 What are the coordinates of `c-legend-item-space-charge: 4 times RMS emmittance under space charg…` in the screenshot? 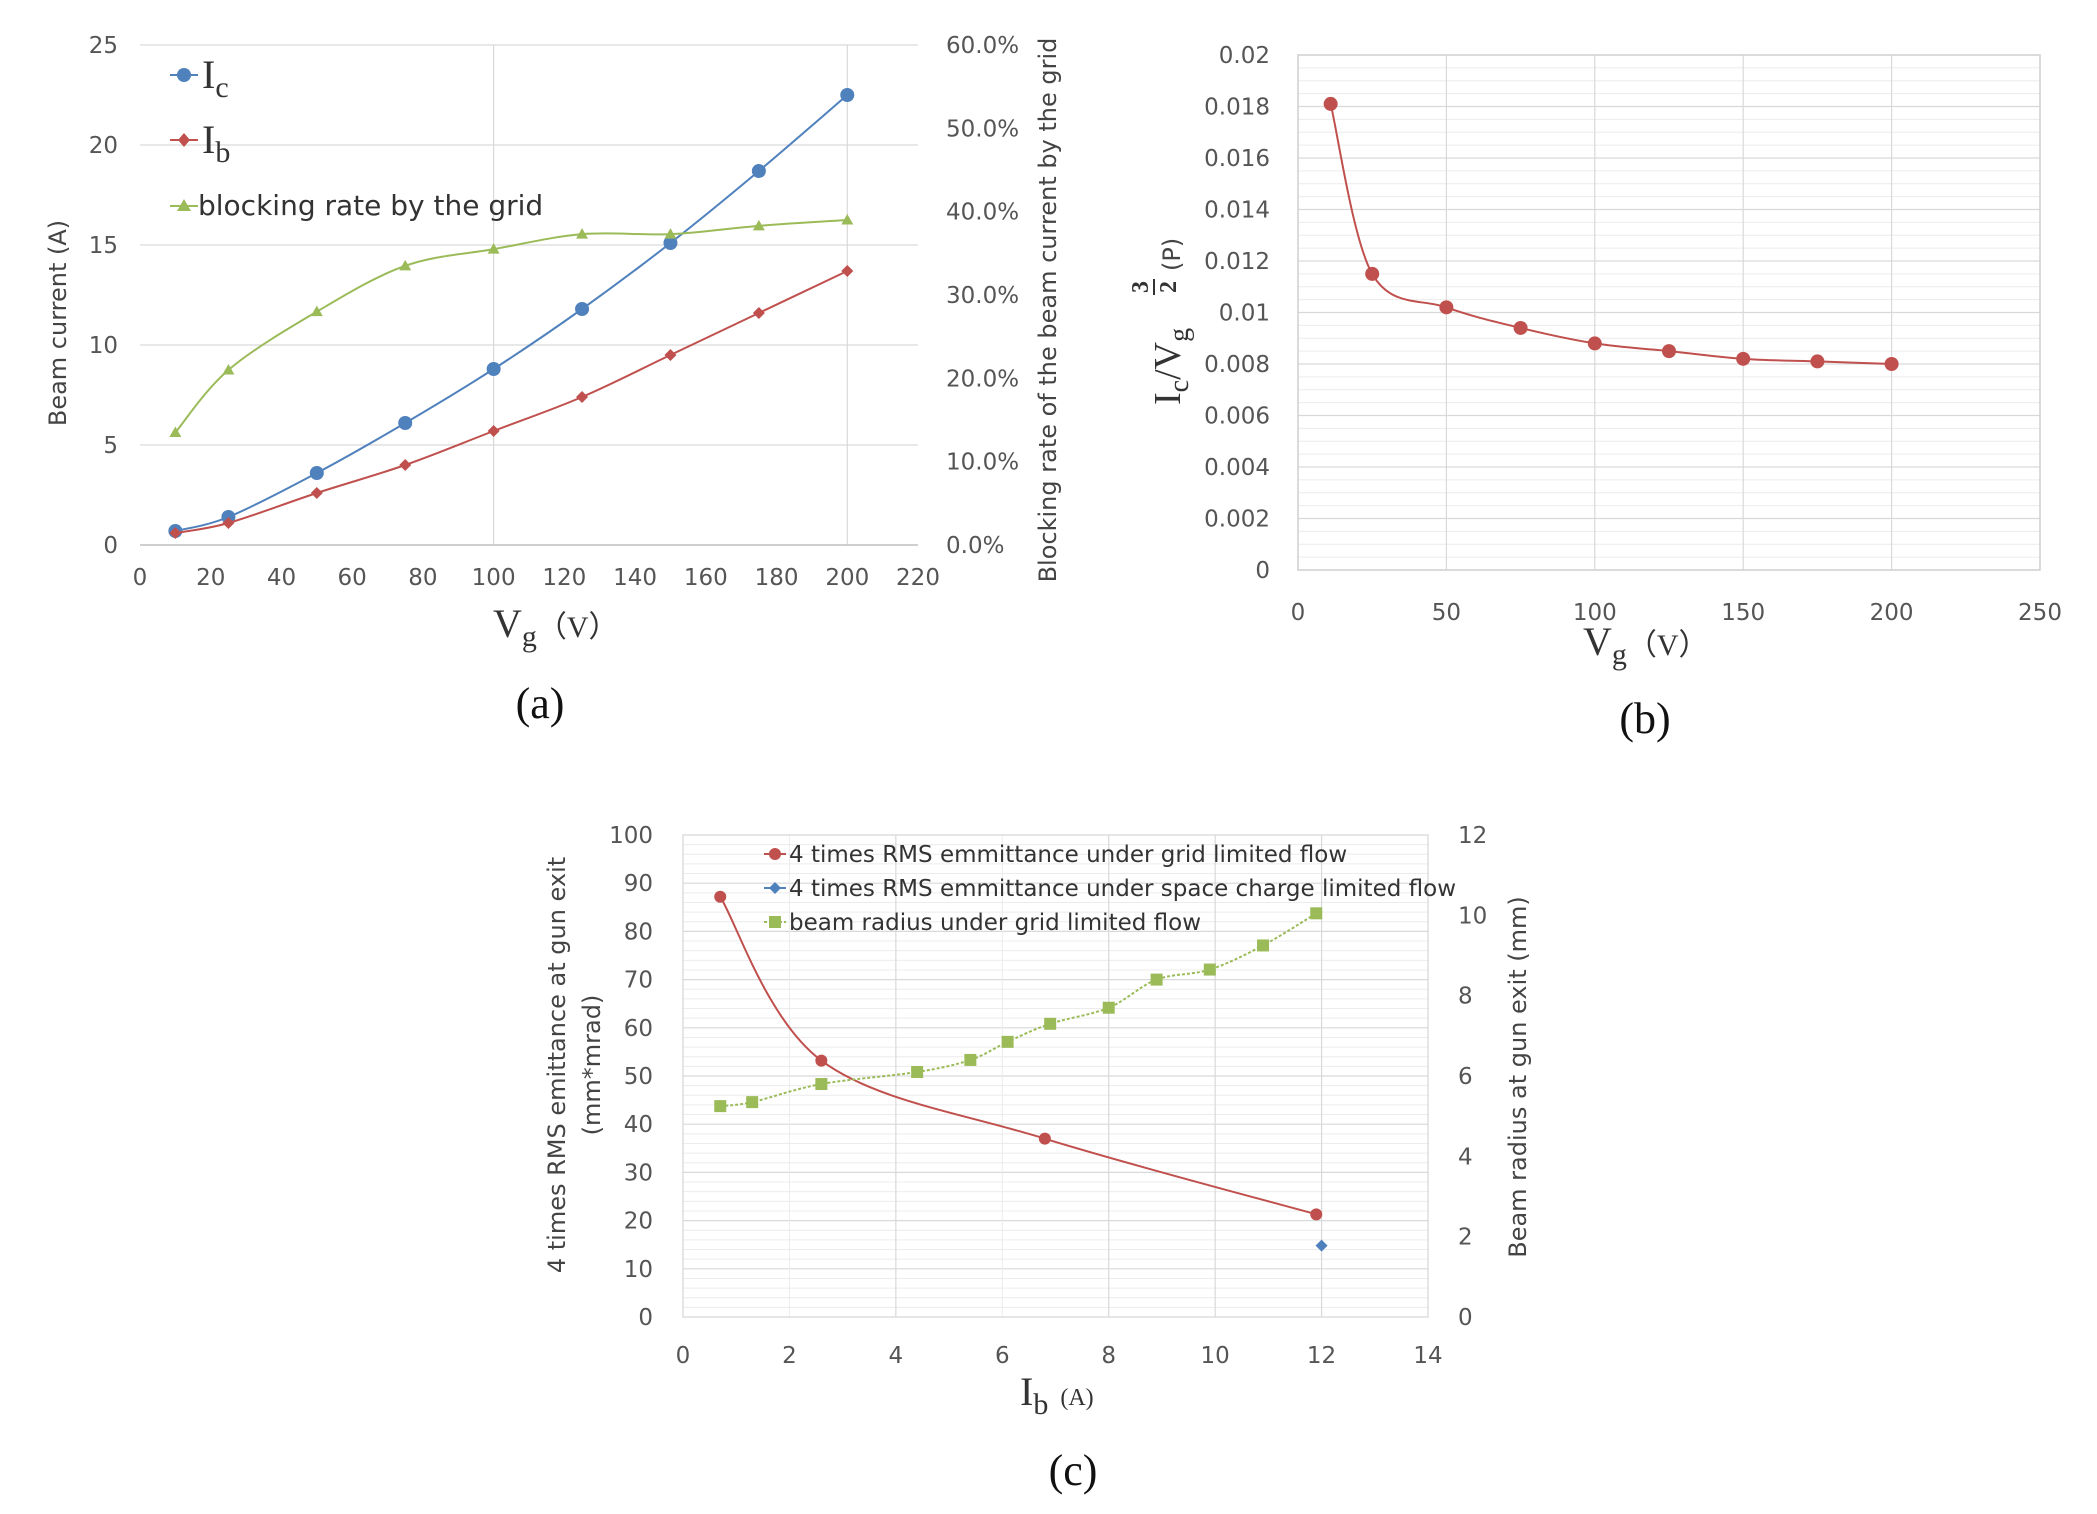 It's located at (1110, 889).